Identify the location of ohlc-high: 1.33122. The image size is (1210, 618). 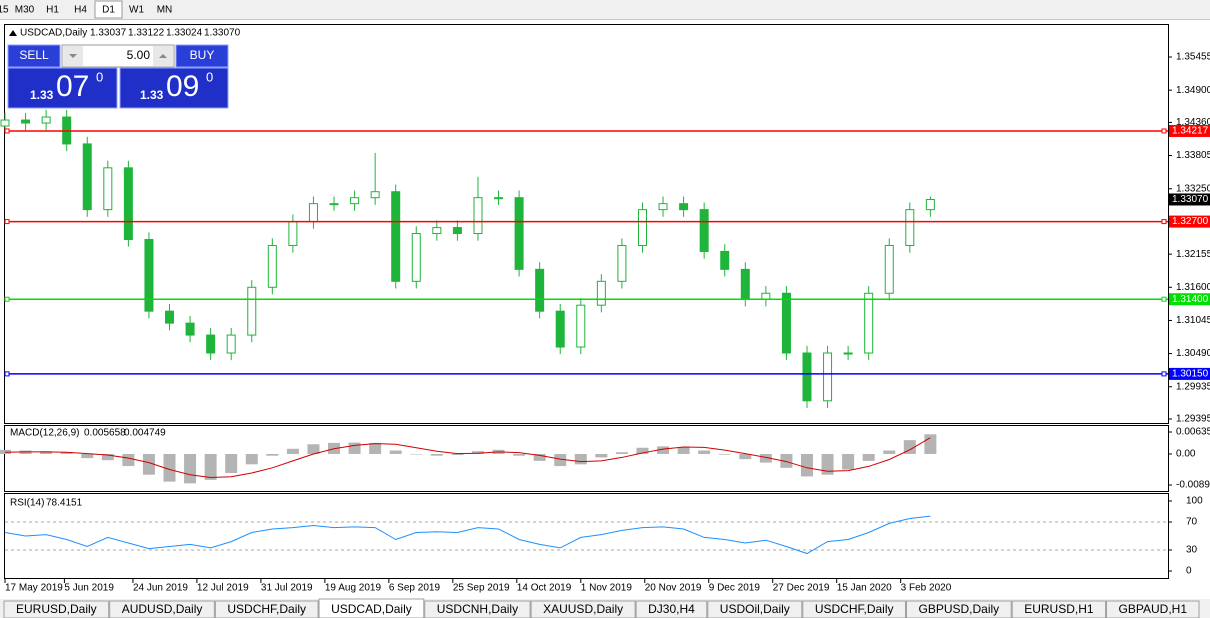
(146, 33).